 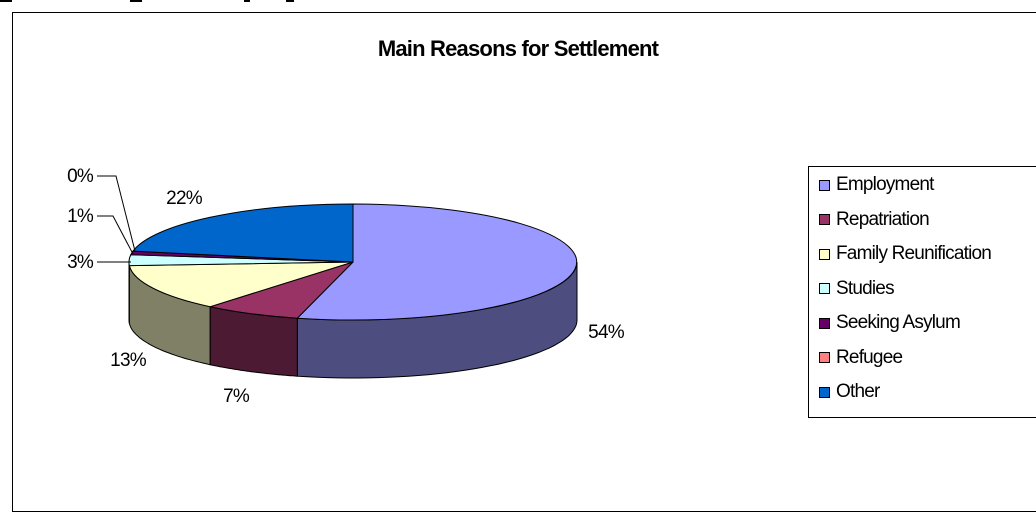 I want to click on legend-label: Studies, so click(x=865, y=289).